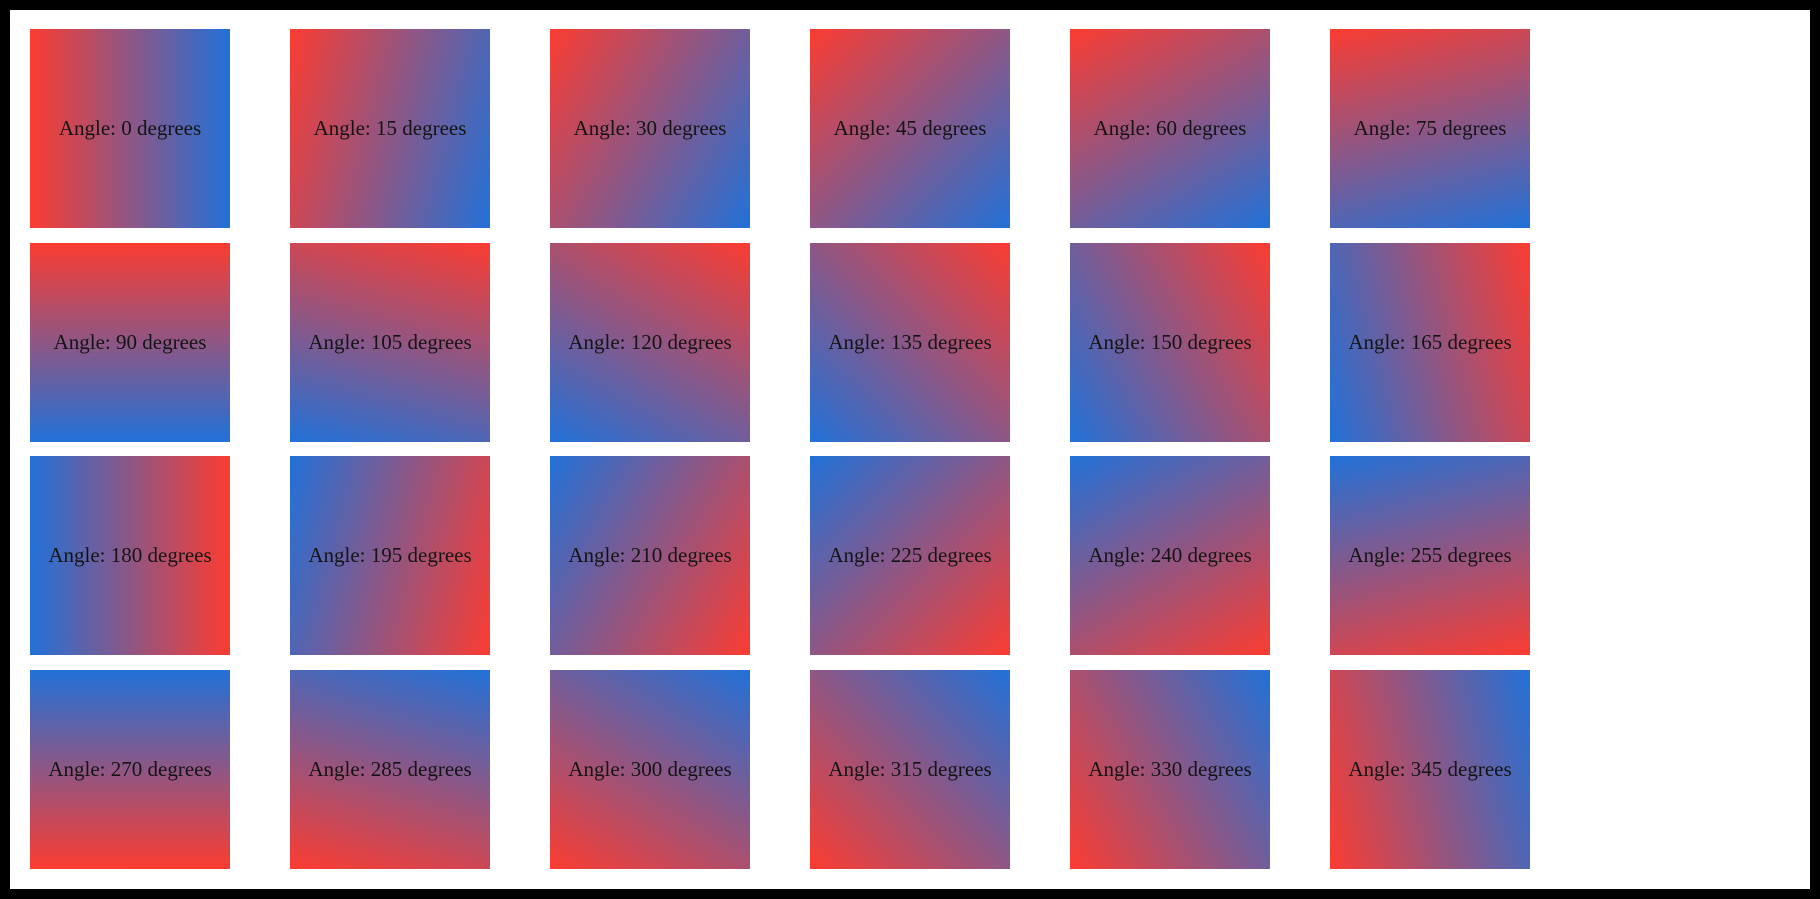 The image size is (1820, 899). I want to click on tile-label: Angle: 30 degrees, so click(650, 128).